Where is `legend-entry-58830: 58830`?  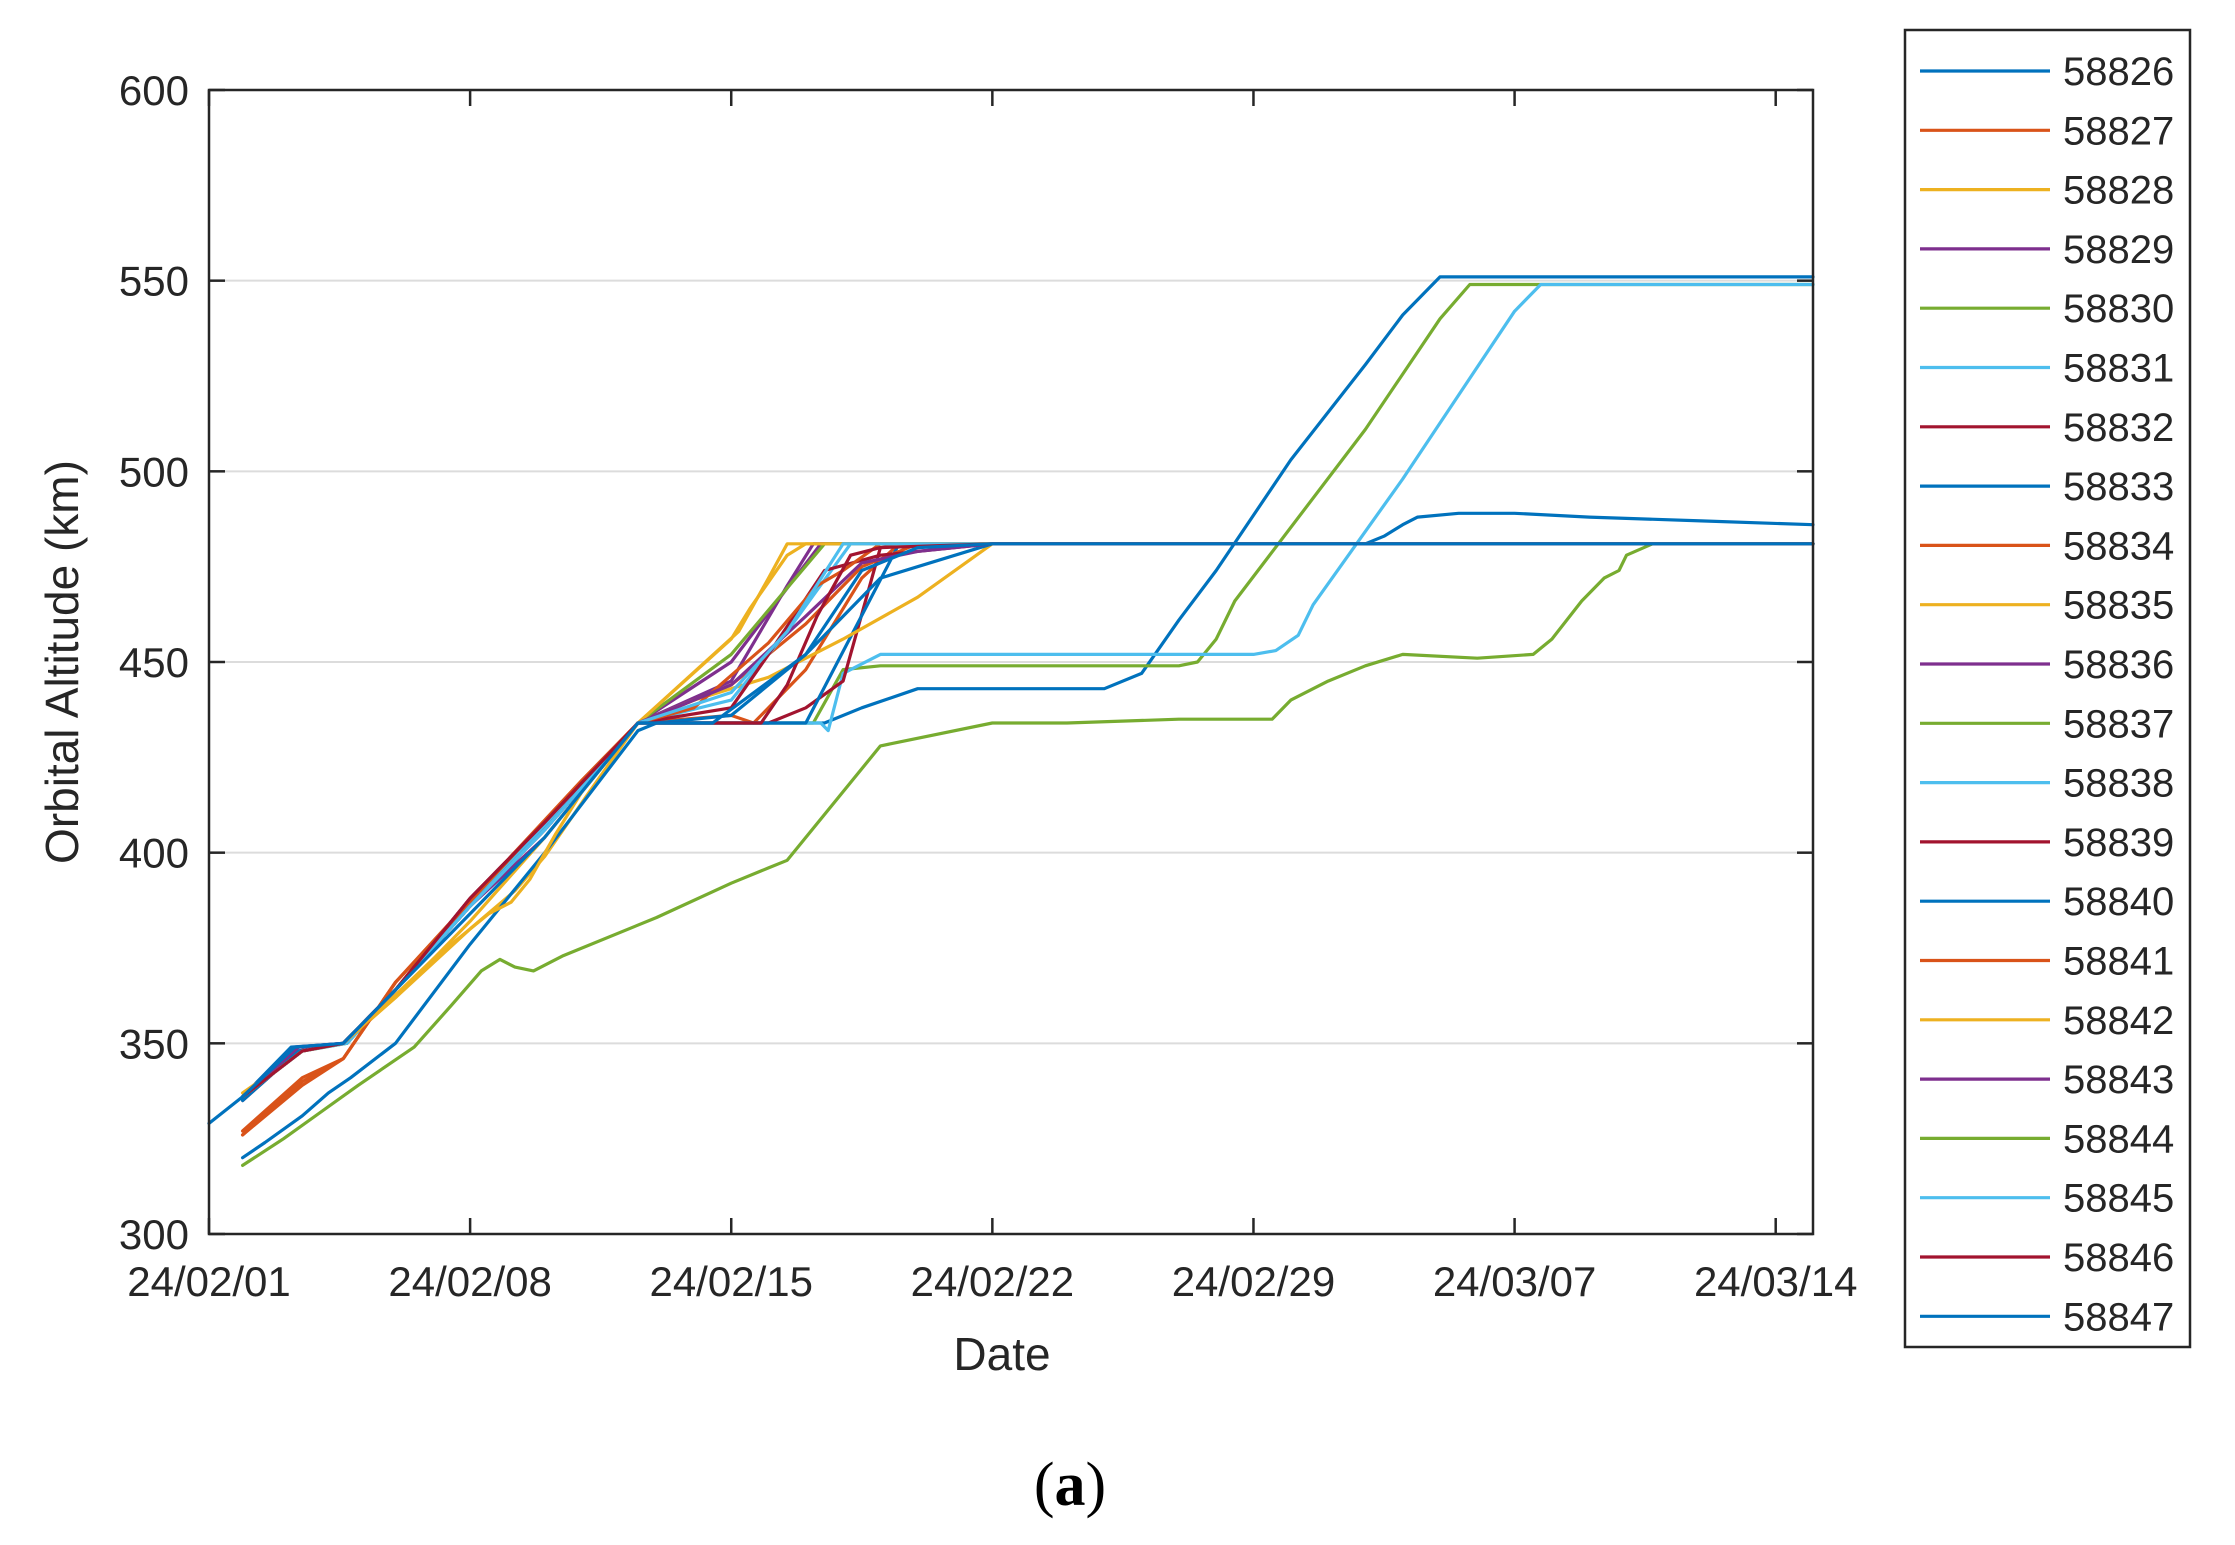 legend-entry-58830: 58830 is located at coordinates (2047, 309).